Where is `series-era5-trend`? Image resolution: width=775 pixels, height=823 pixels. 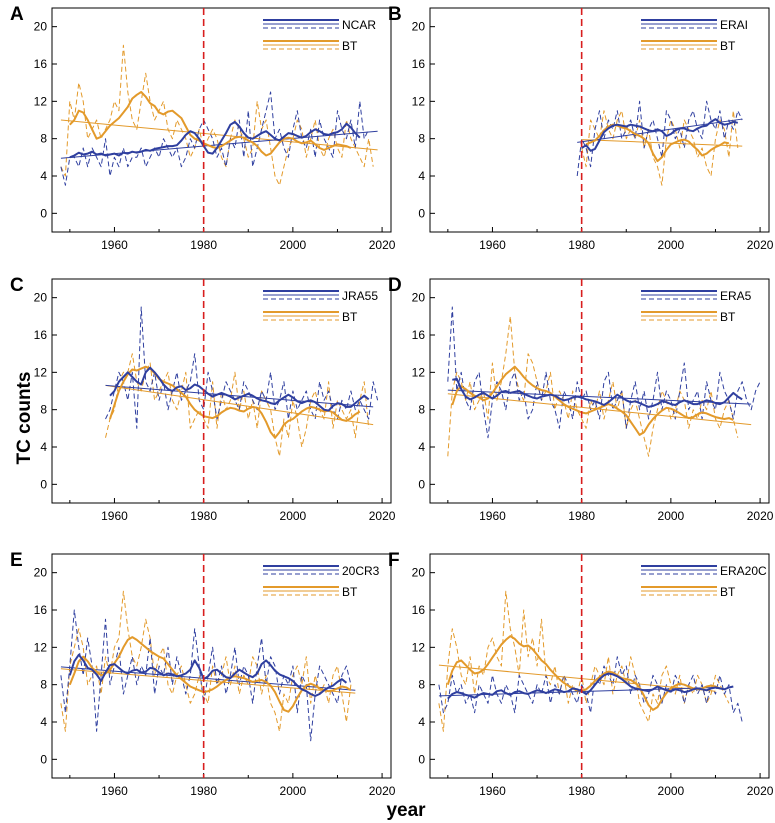 series-era5-trend is located at coordinates (599, 397).